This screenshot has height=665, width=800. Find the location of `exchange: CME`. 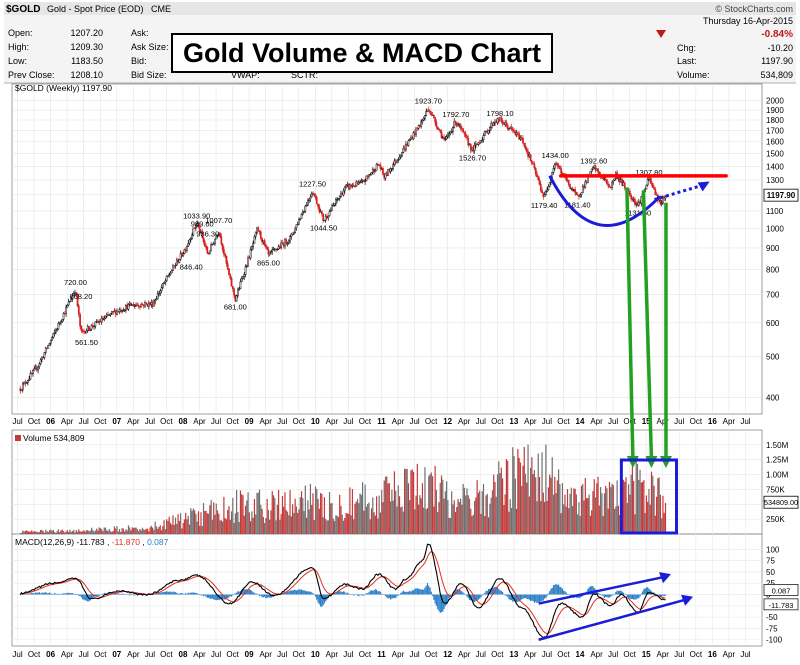

exchange: CME is located at coordinates (161, 9).